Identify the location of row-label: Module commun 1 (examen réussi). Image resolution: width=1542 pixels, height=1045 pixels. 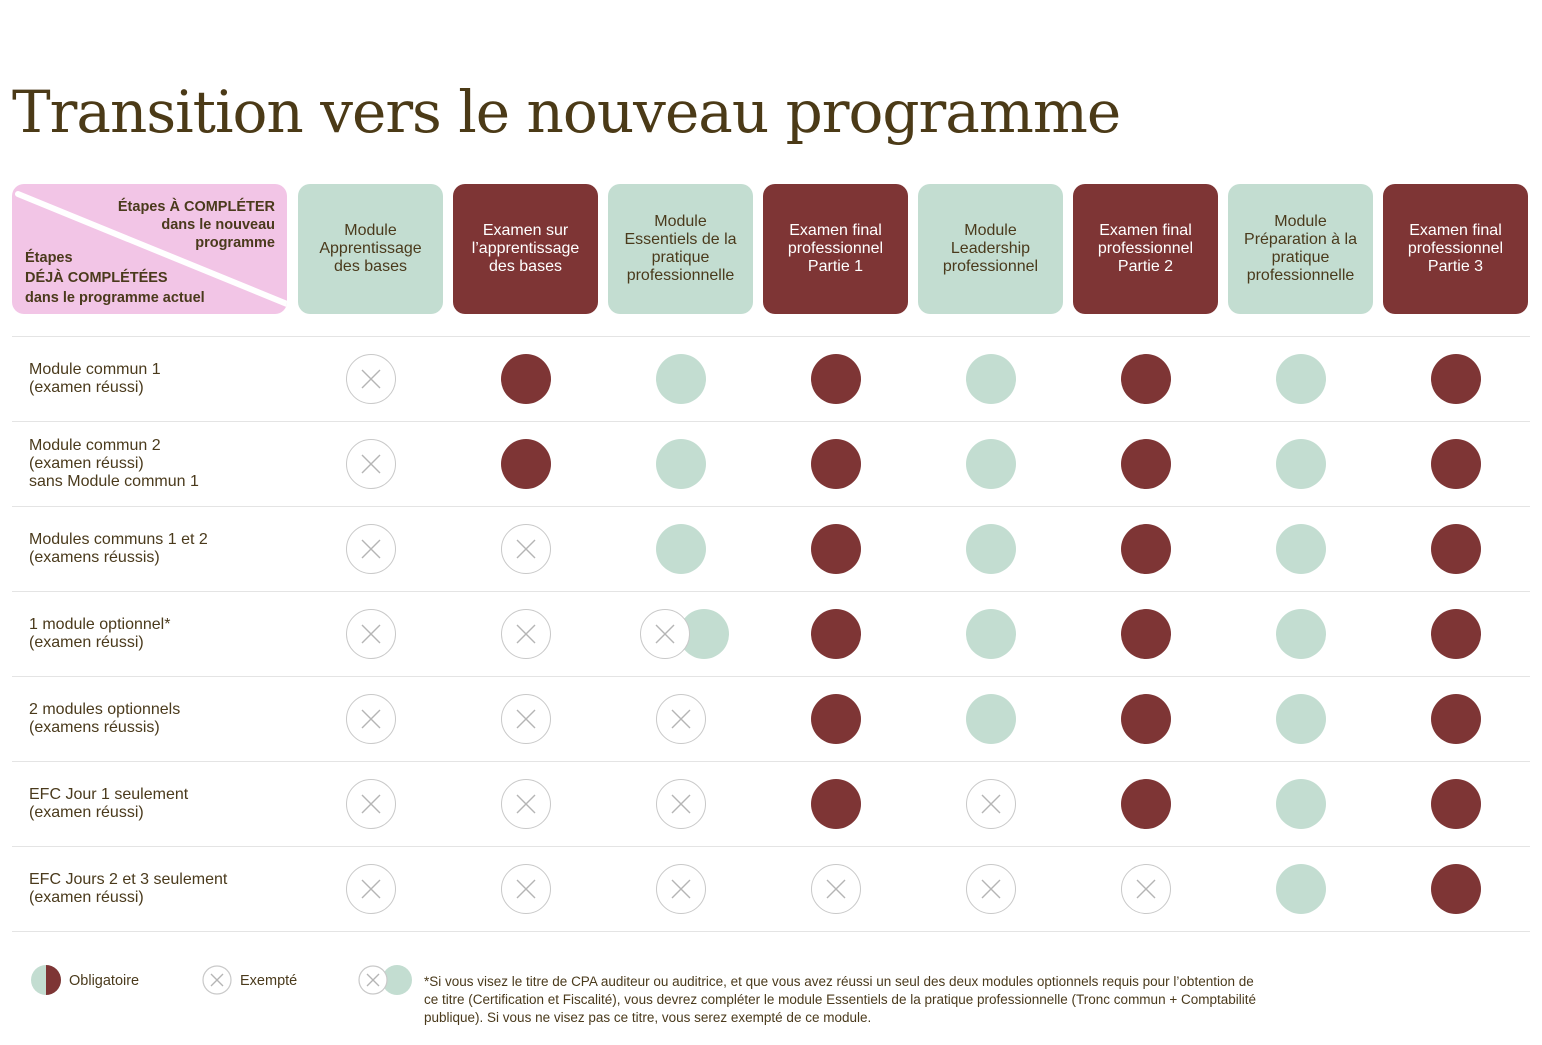
(95, 378).